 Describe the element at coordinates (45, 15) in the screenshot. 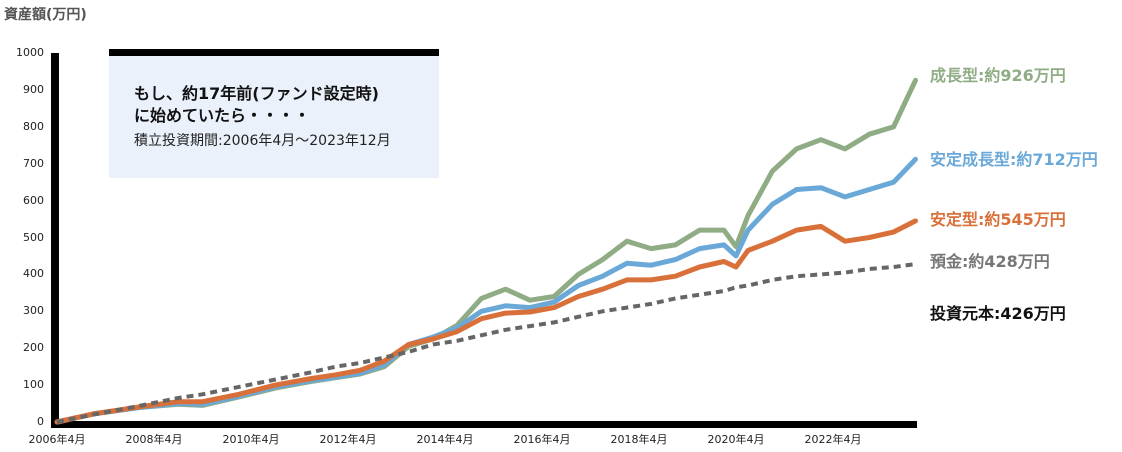

I see `y-axis-title: 資産額(万円)` at that location.